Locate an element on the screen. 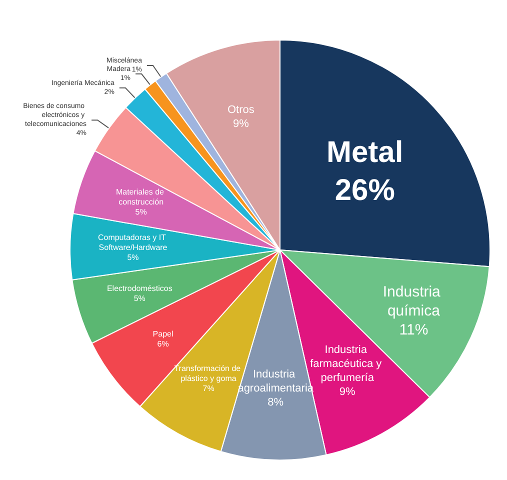  slice-label: Industria farmacéutica y perfumería is located at coordinates (347, 364).